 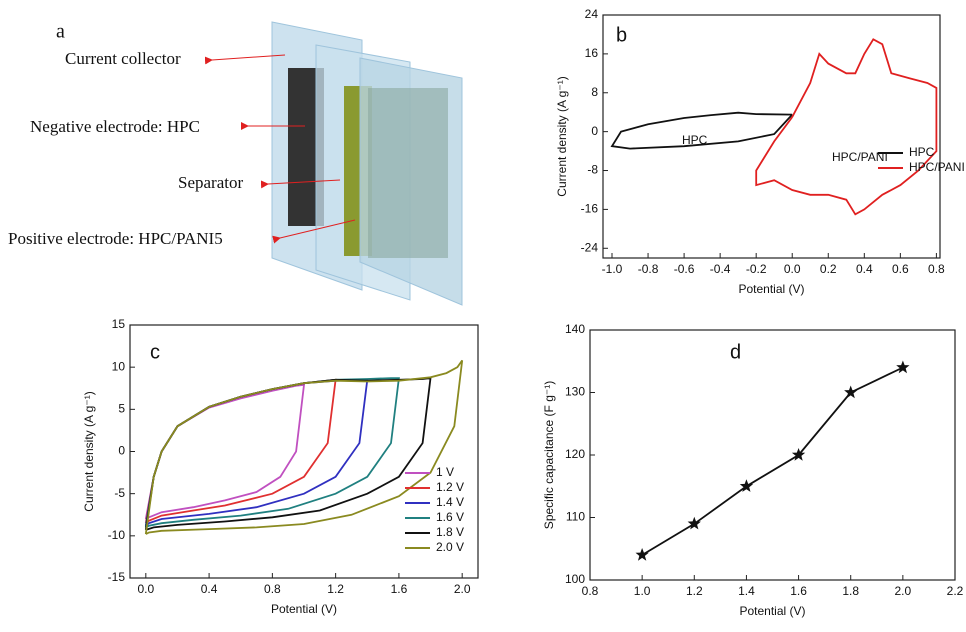 I want to click on y-tick-label: -10, so click(x=117, y=535).